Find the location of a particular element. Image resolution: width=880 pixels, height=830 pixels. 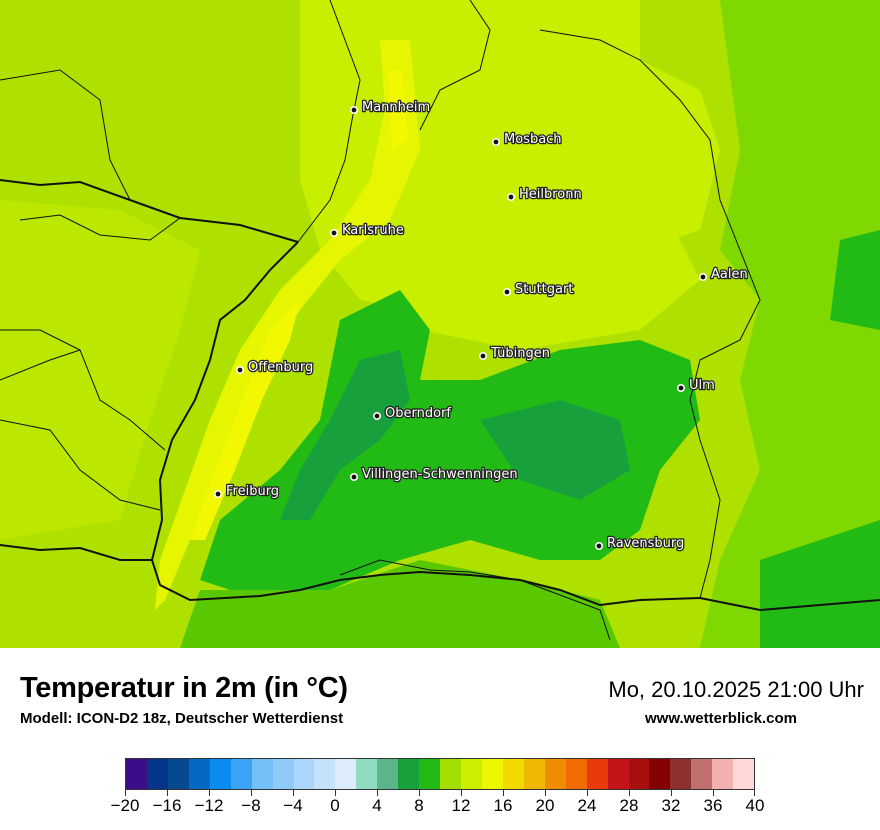

lake-constance is located at coordinates (475, 600).